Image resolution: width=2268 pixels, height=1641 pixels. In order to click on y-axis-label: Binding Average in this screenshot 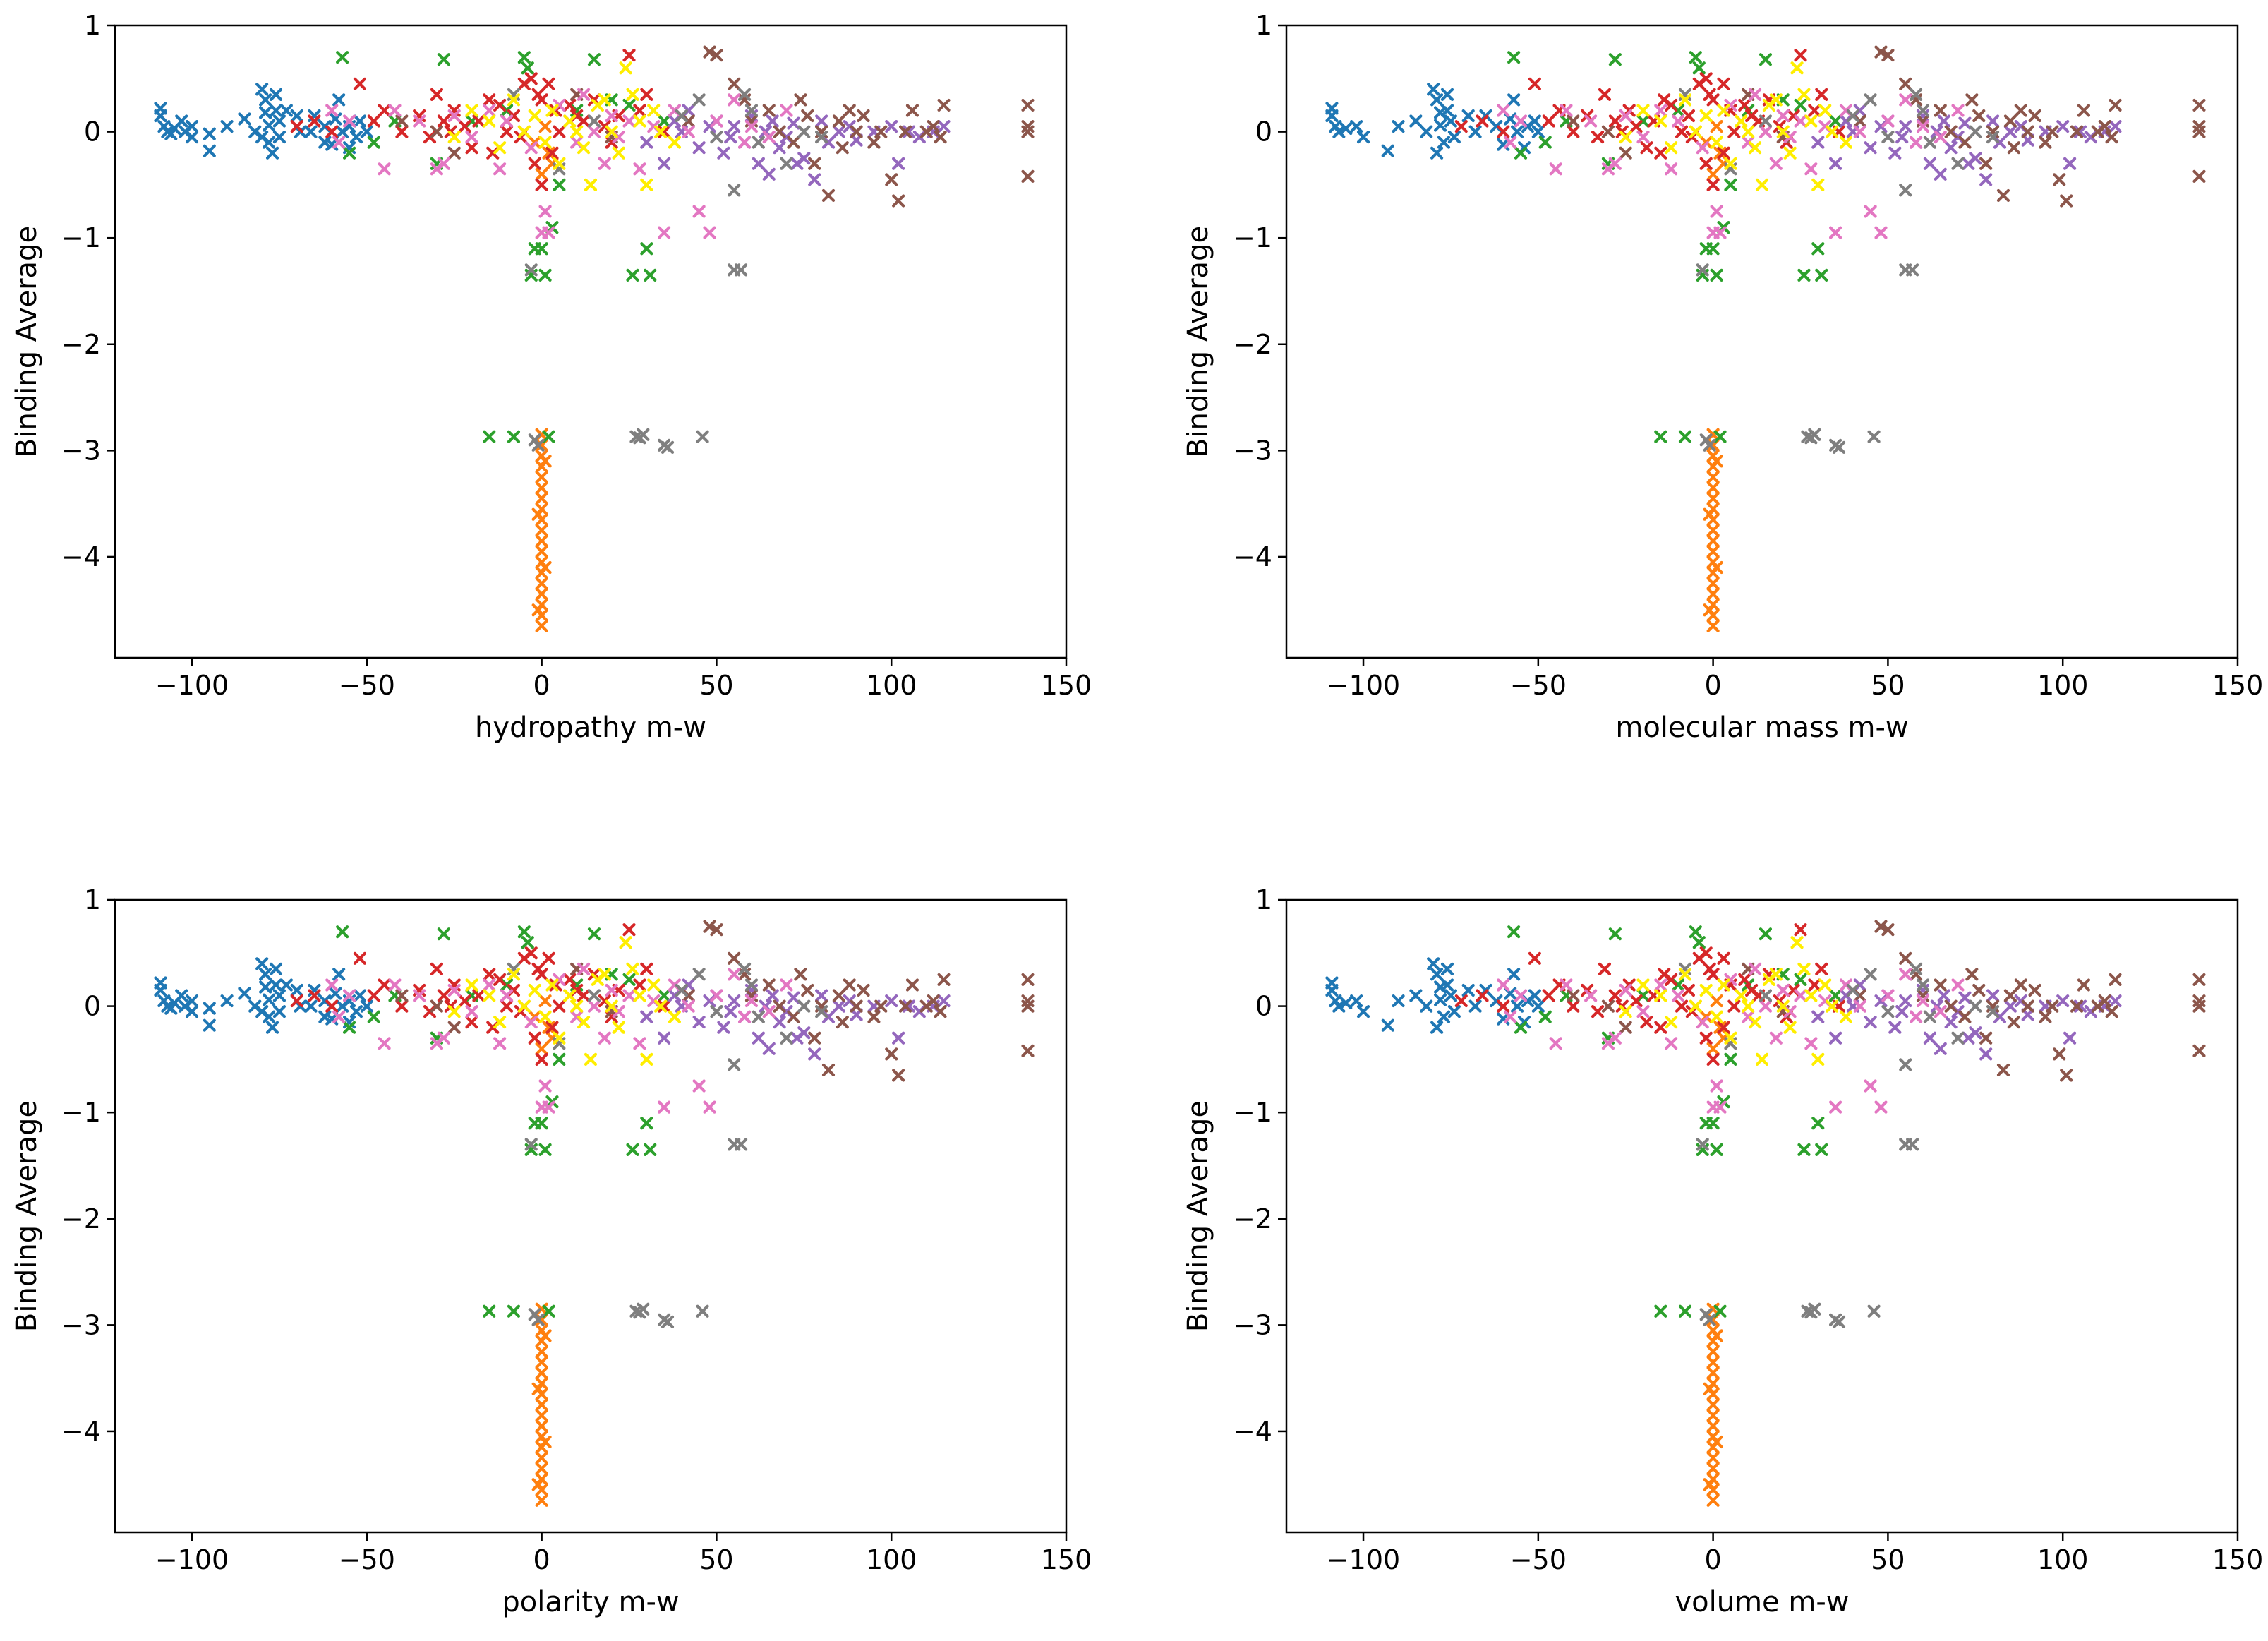, I will do `click(27, 341)`.